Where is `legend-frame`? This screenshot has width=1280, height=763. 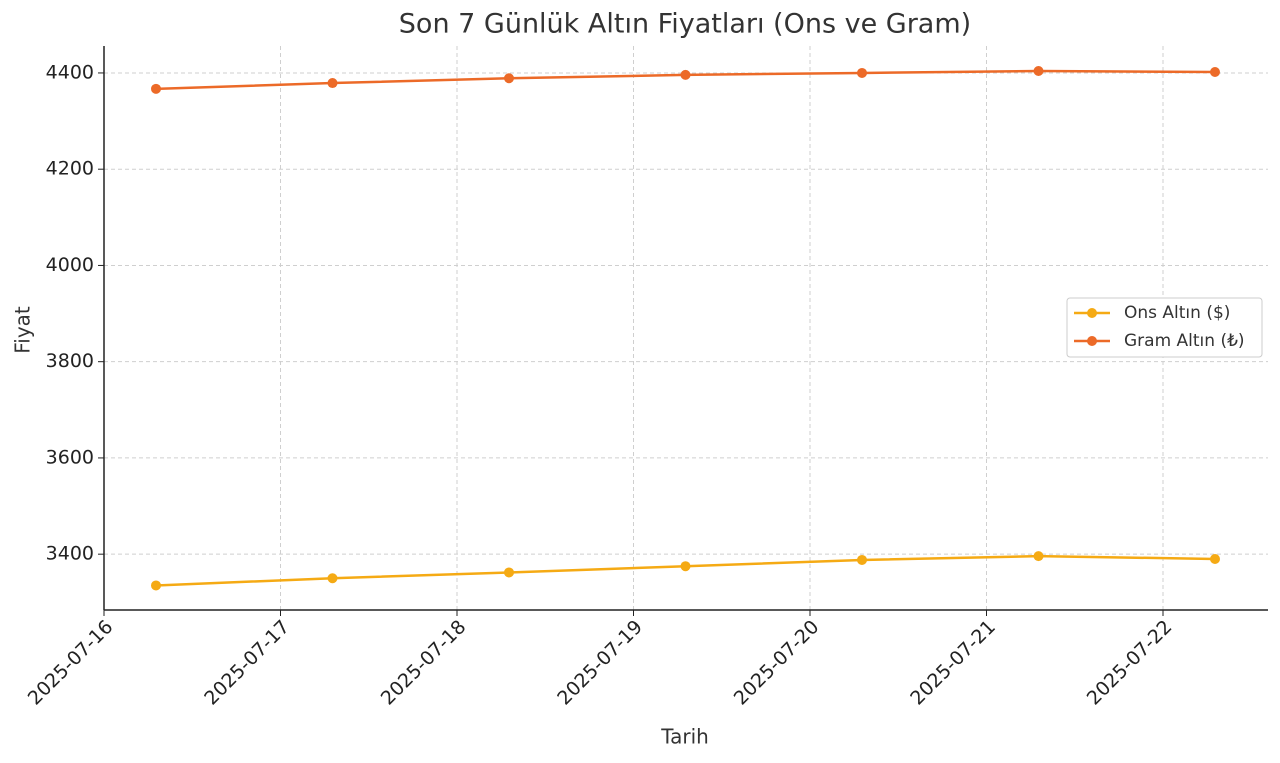
legend-frame is located at coordinates (1164, 327).